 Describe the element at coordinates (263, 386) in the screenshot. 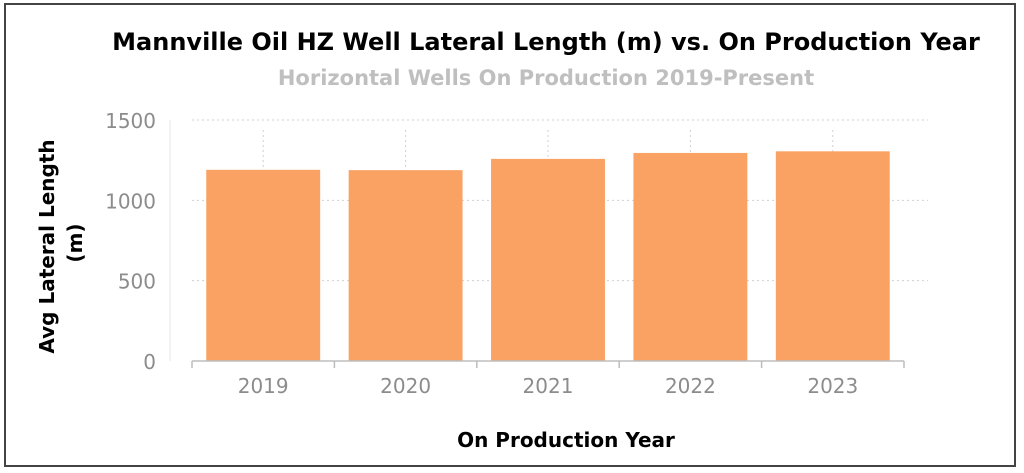

I see `x-tick-label: 2019` at that location.